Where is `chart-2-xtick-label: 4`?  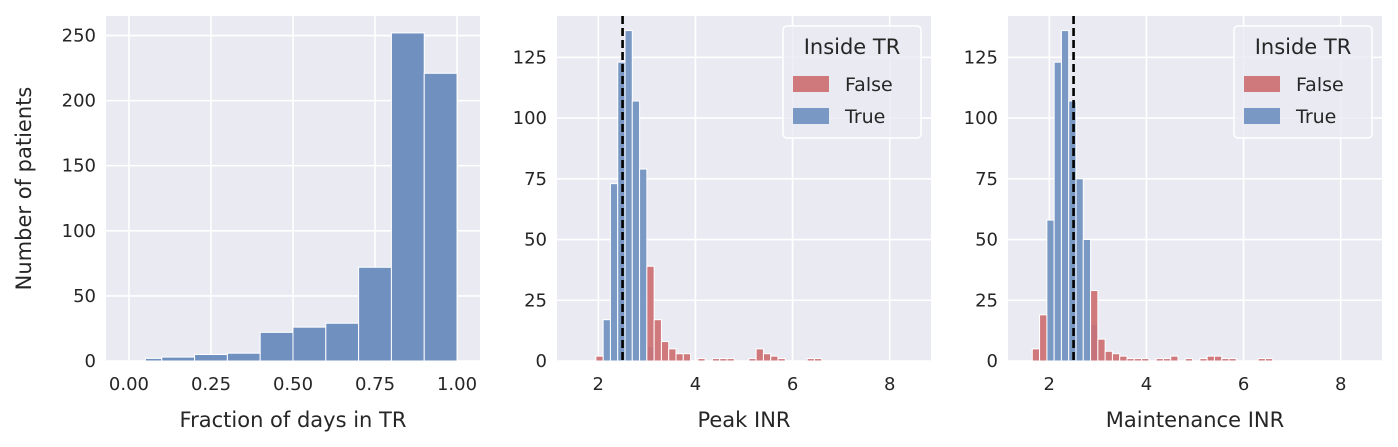 chart-2-xtick-label: 4 is located at coordinates (695, 384).